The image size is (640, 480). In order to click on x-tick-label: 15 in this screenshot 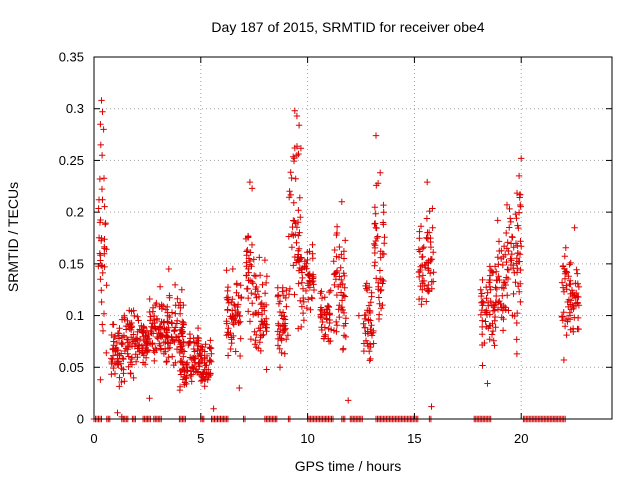, I will do `click(414, 438)`.